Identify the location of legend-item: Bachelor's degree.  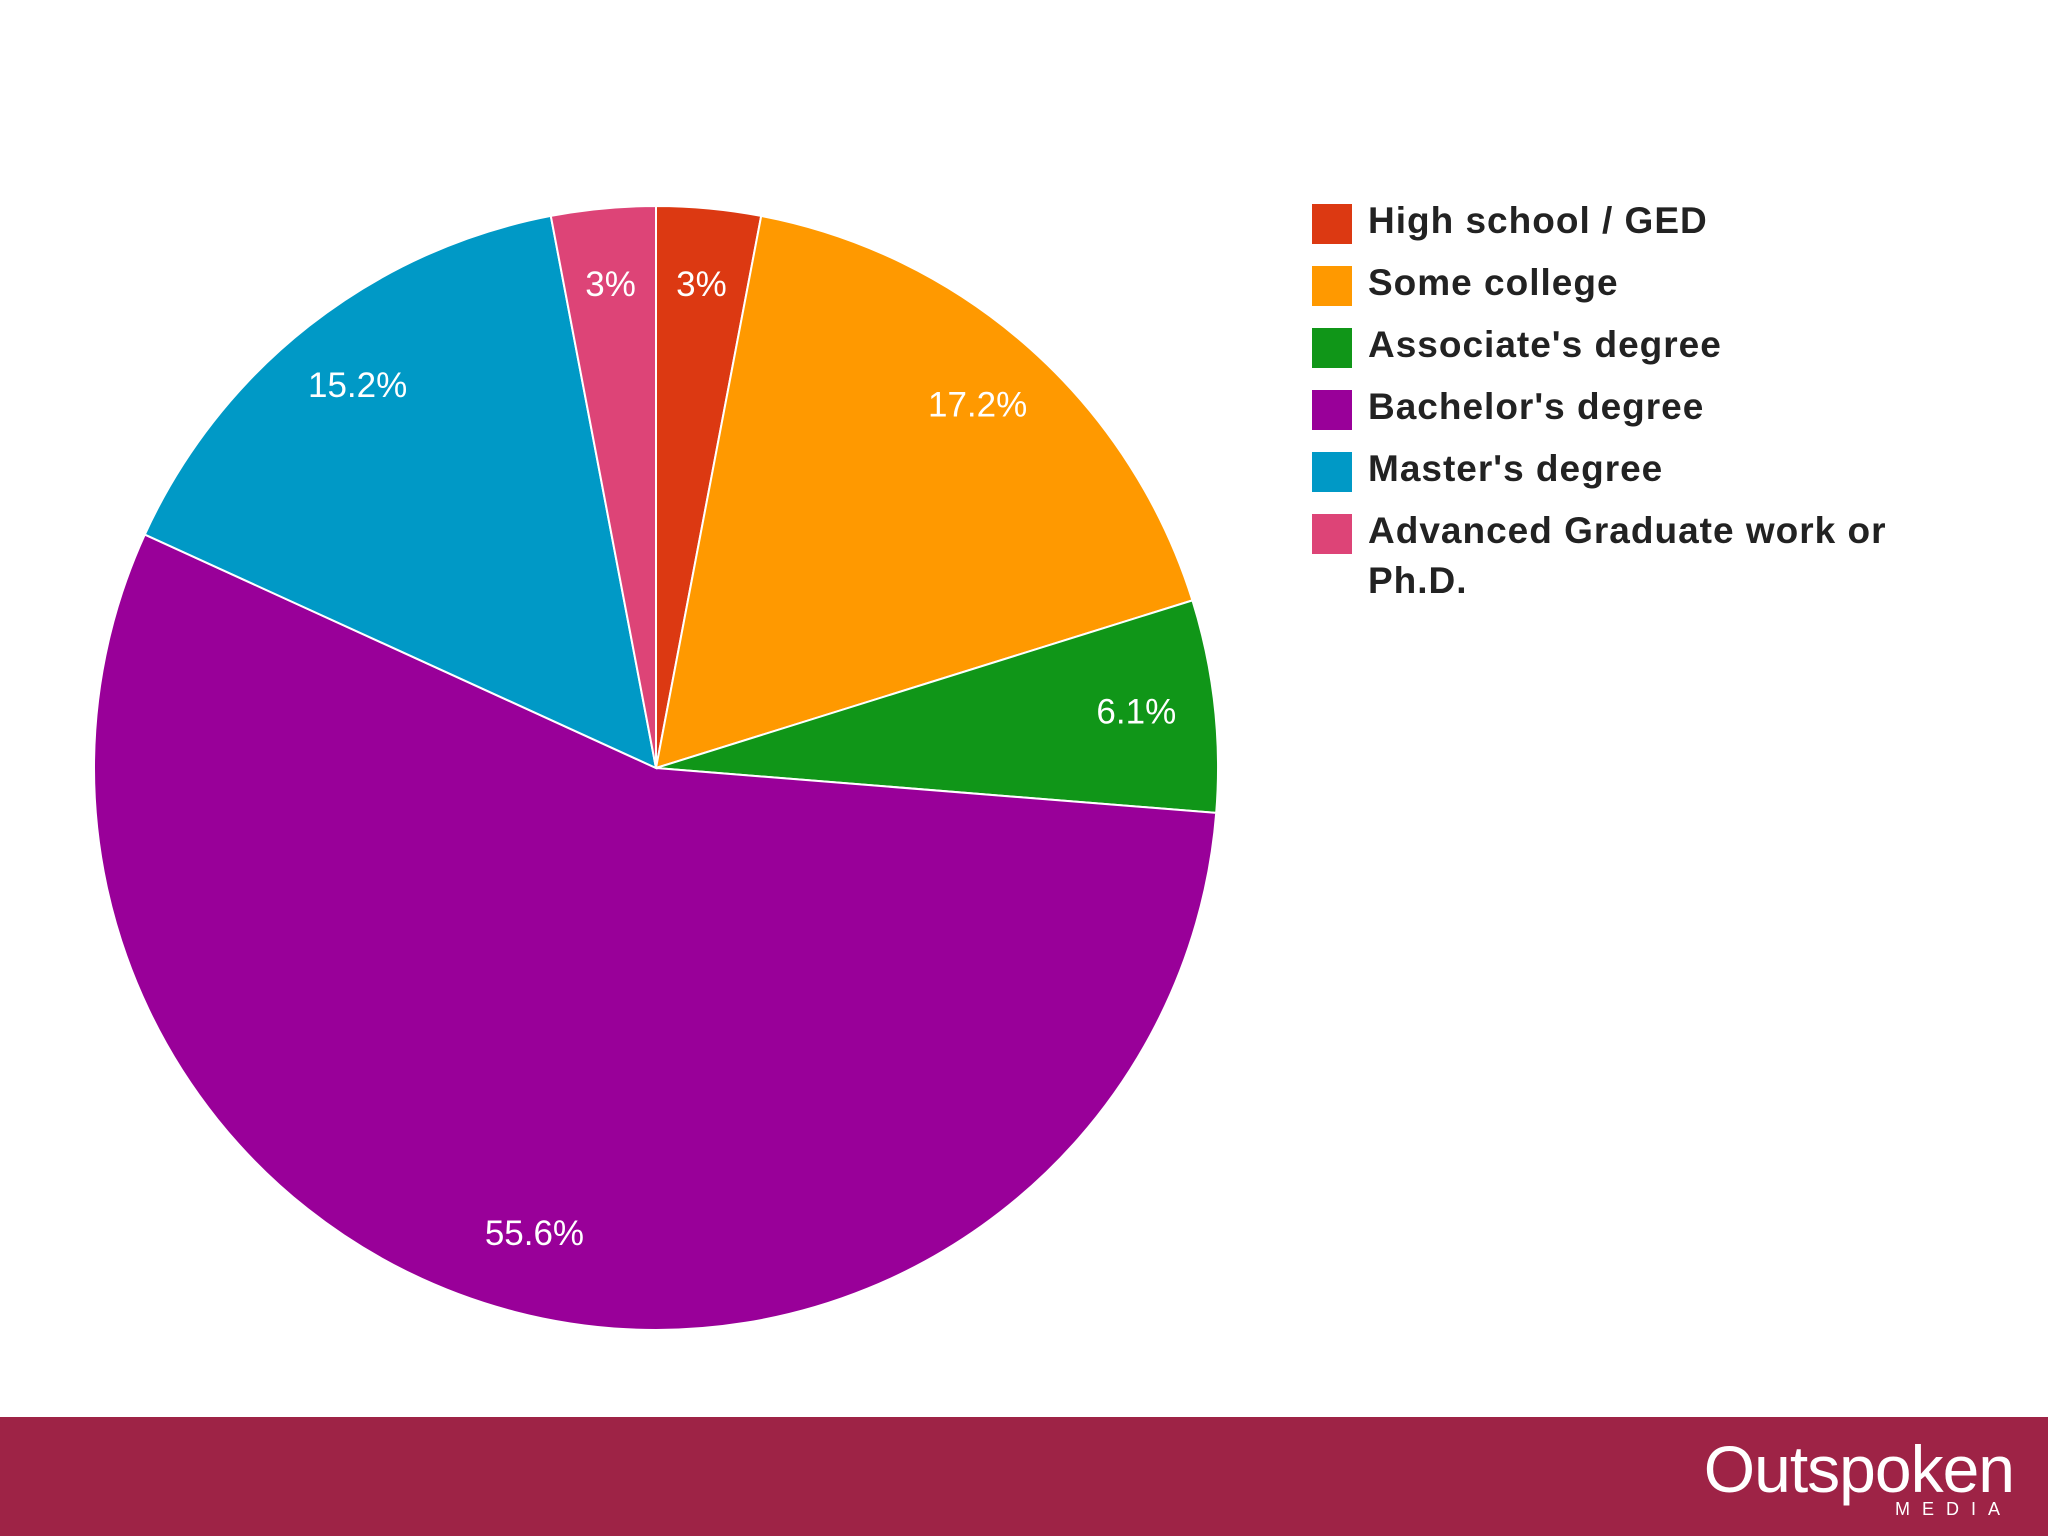
(1632, 409).